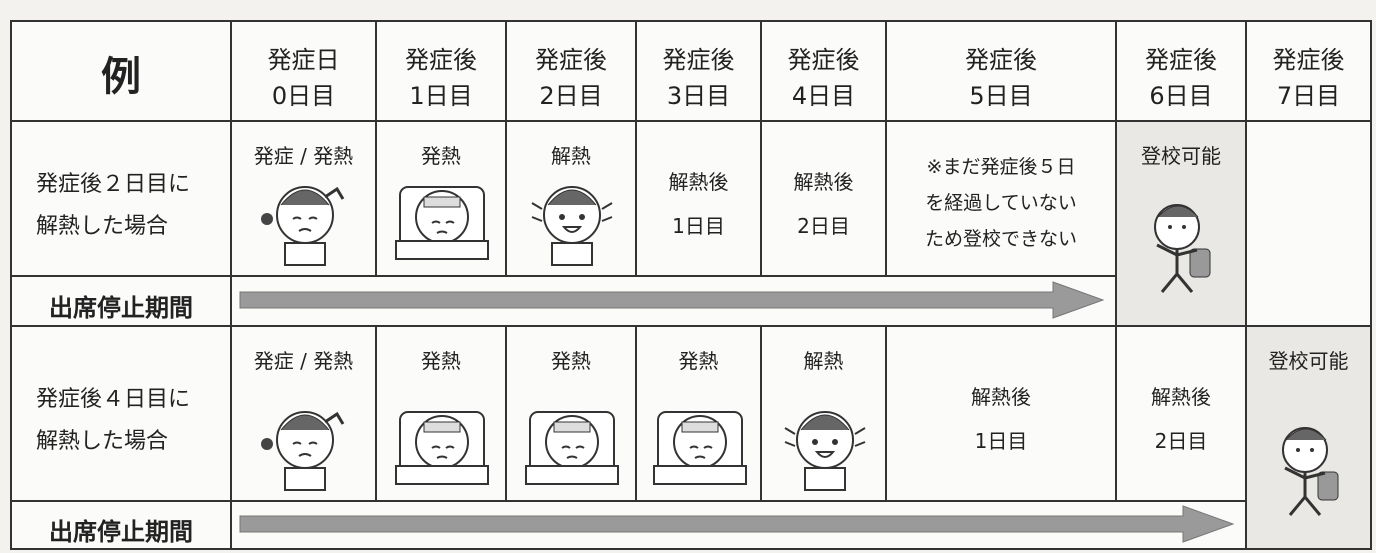 This screenshot has height=553, width=1376. I want to click on day-header: 発症後 6日目, so click(1181, 71).